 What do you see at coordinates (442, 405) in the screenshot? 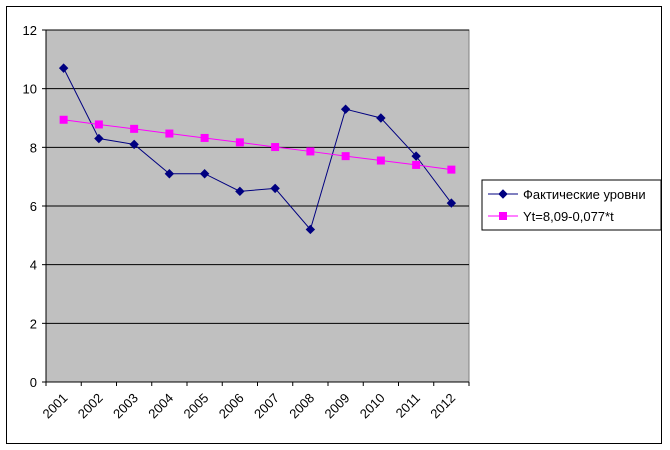
I see `x-tick-label: 2012` at bounding box center [442, 405].